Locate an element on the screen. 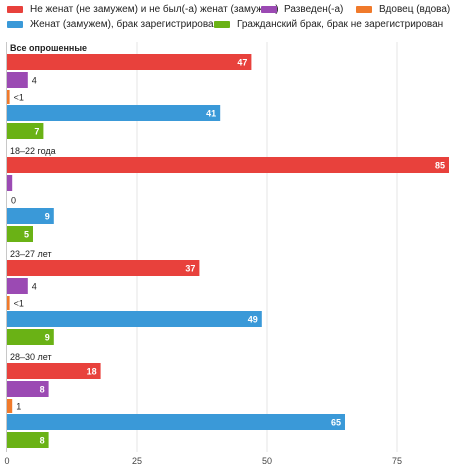 The image size is (473, 470). x-tick-label: 25 is located at coordinates (137, 461).